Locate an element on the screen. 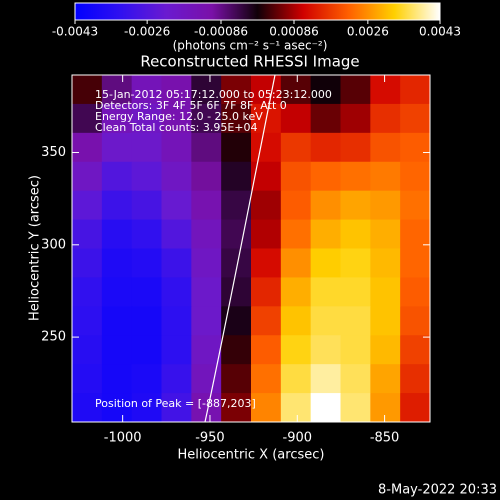 The image size is (500, 500). colorbar-tick-label: -0.0043 is located at coordinates (75, 32).